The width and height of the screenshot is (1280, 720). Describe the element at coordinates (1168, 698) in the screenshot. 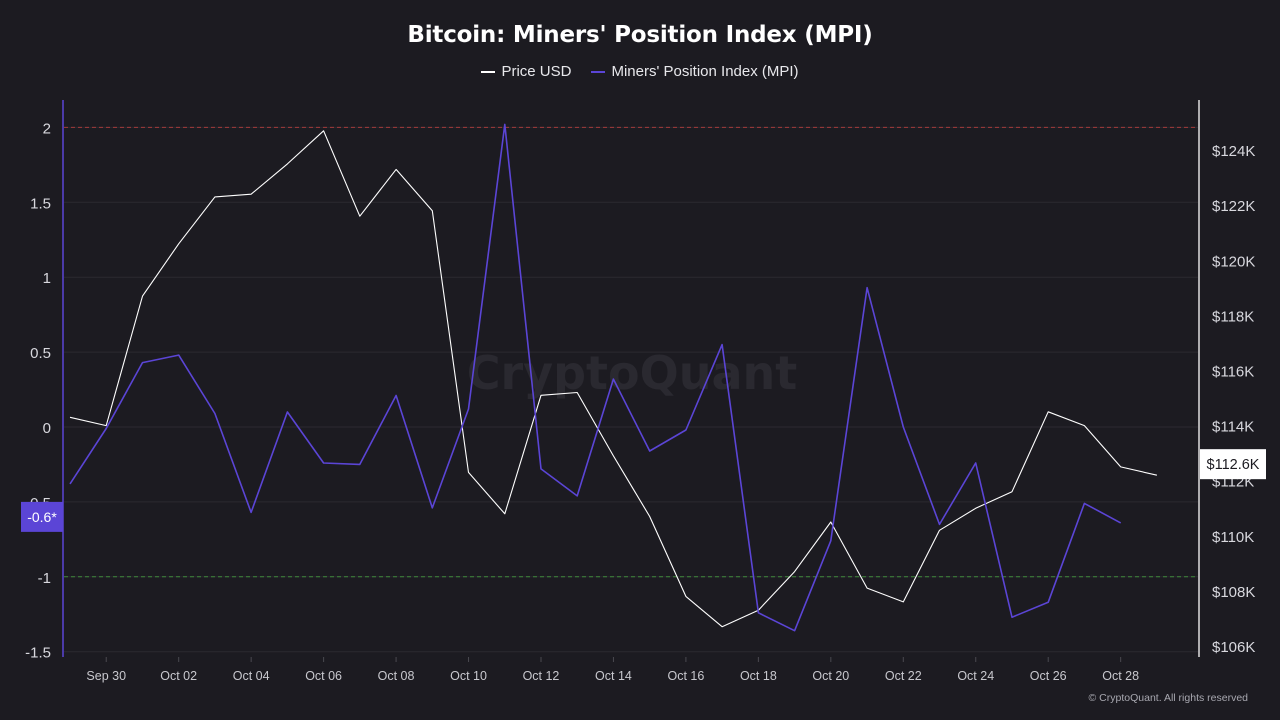

I see `copyright-notice: © CryptoQuant. All rights reserved` at that location.